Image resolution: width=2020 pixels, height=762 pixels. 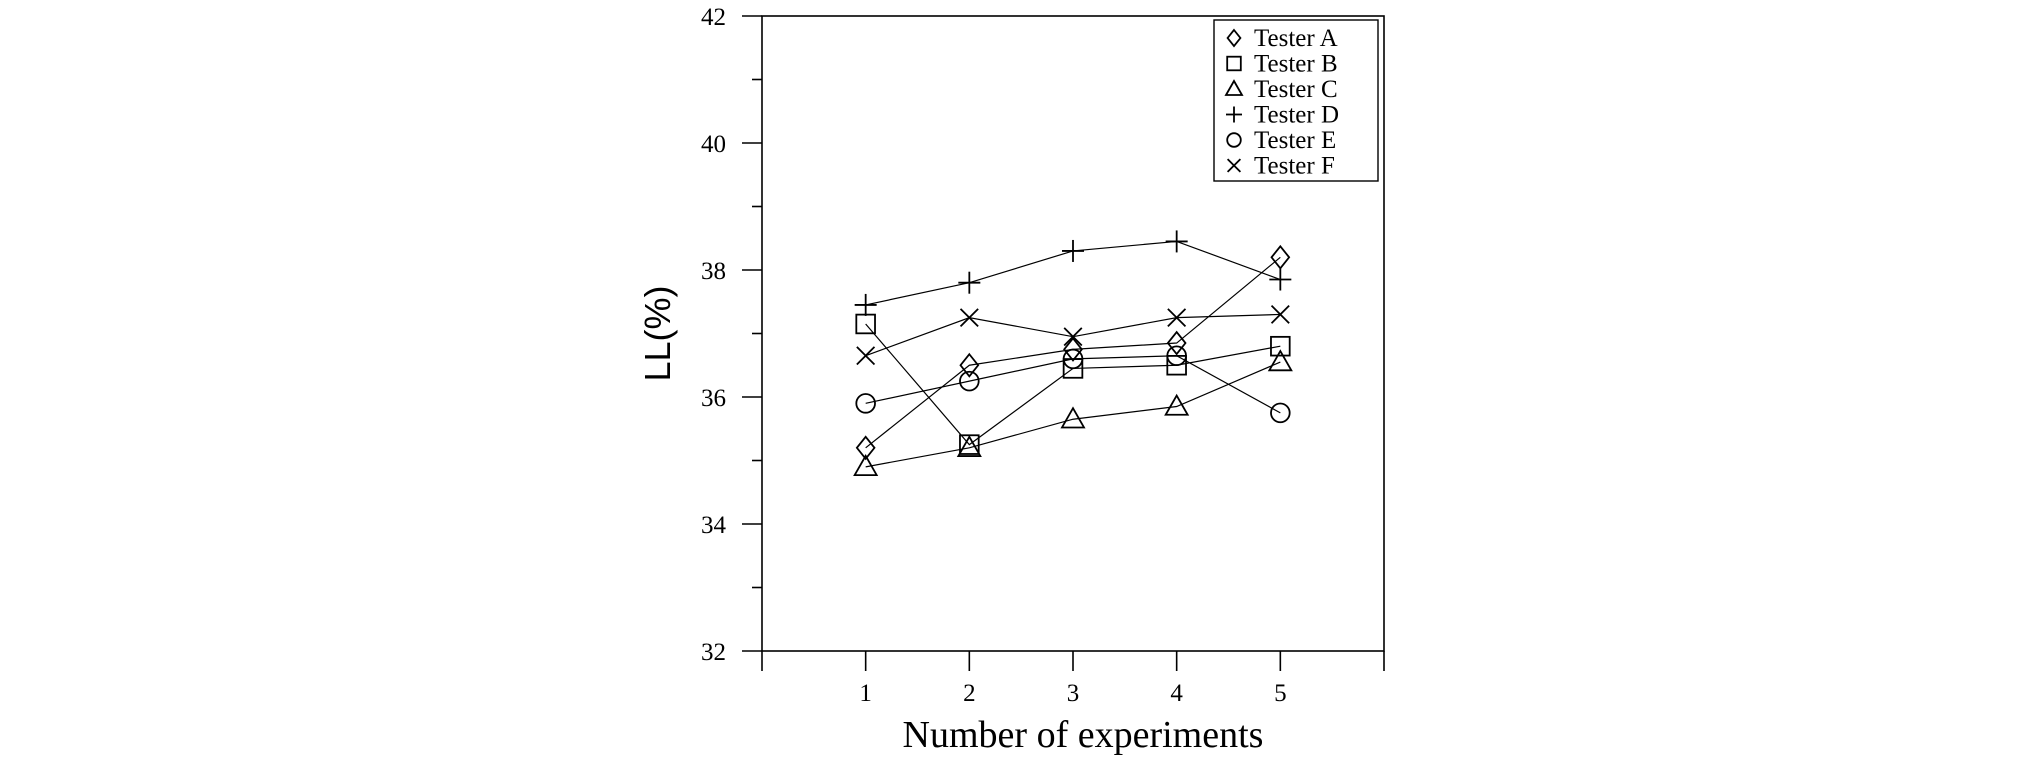 What do you see at coordinates (1073, 693) in the screenshot?
I see `x-tick-label: 3` at bounding box center [1073, 693].